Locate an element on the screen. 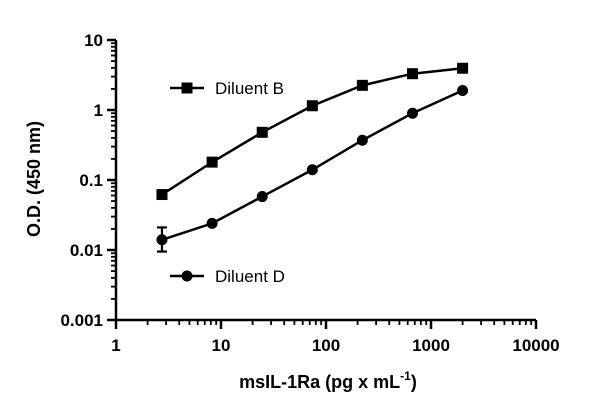  x-axis-title: msIL-1Ra (pg x mL-1) is located at coordinates (328, 380).